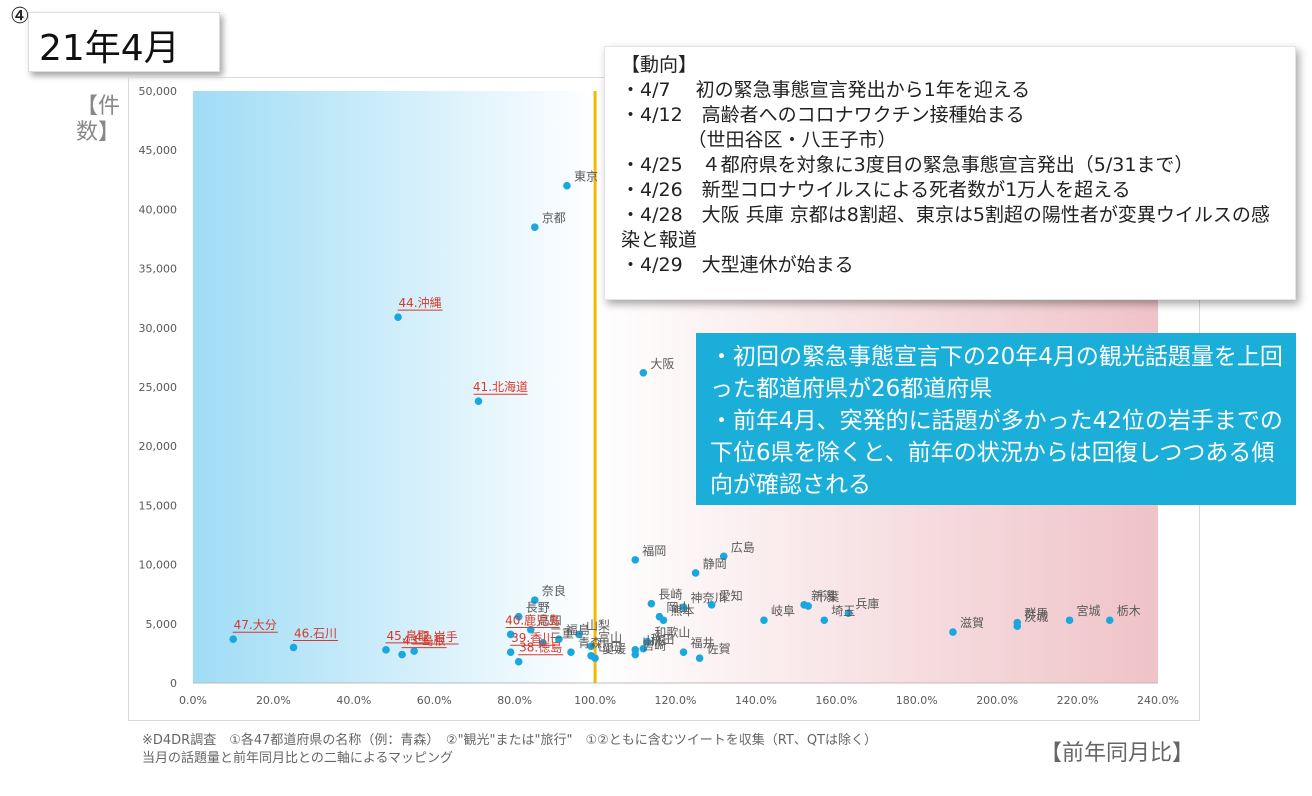  What do you see at coordinates (1117, 753) in the screenshot?
I see `x-axis-title: 【前年同月比】` at bounding box center [1117, 753].